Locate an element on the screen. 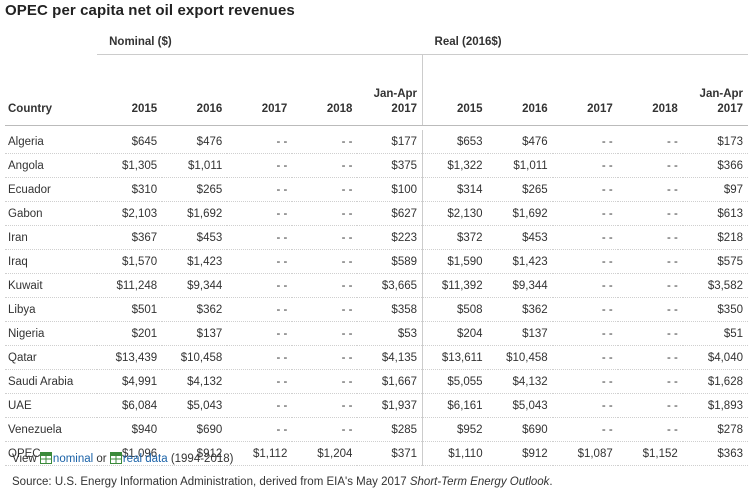  nominal-value-cell: $4,132 is located at coordinates (195, 381).